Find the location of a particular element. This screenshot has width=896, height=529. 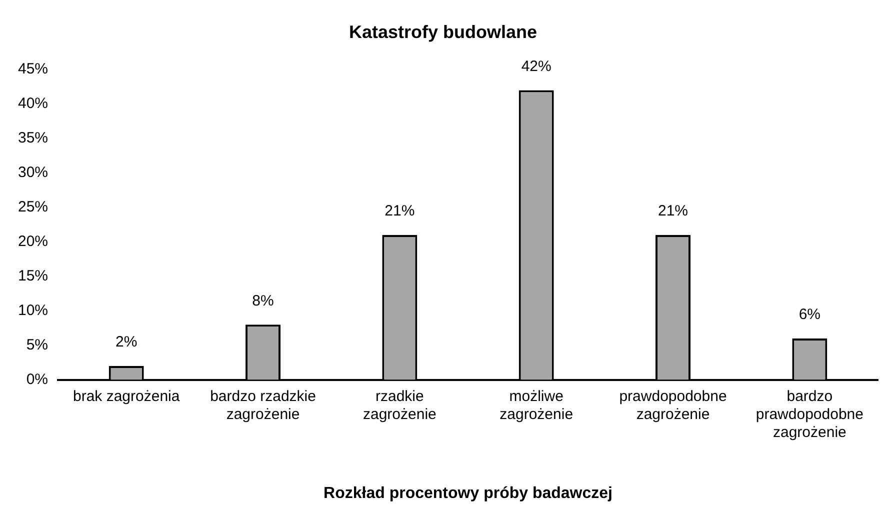

y-tick-label: 20% is located at coordinates (33, 241).